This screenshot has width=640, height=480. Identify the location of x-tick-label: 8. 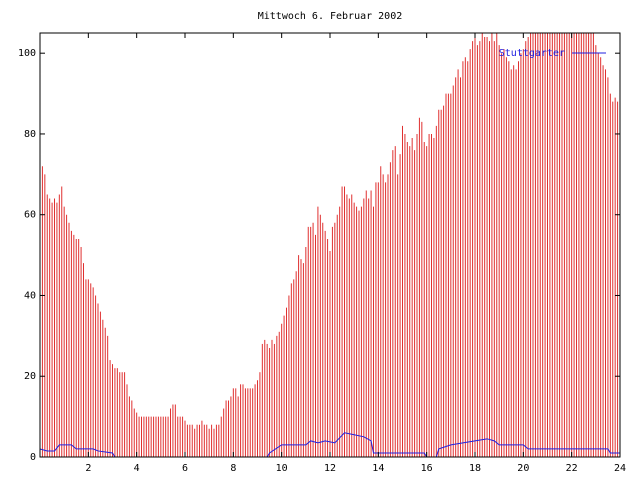
(233, 468).